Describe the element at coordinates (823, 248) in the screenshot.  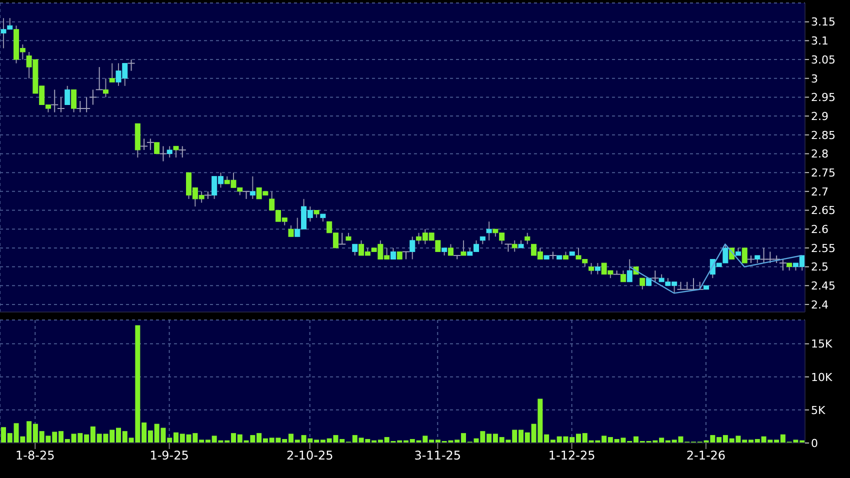
I see `y-tick-label: 2.55` at that location.